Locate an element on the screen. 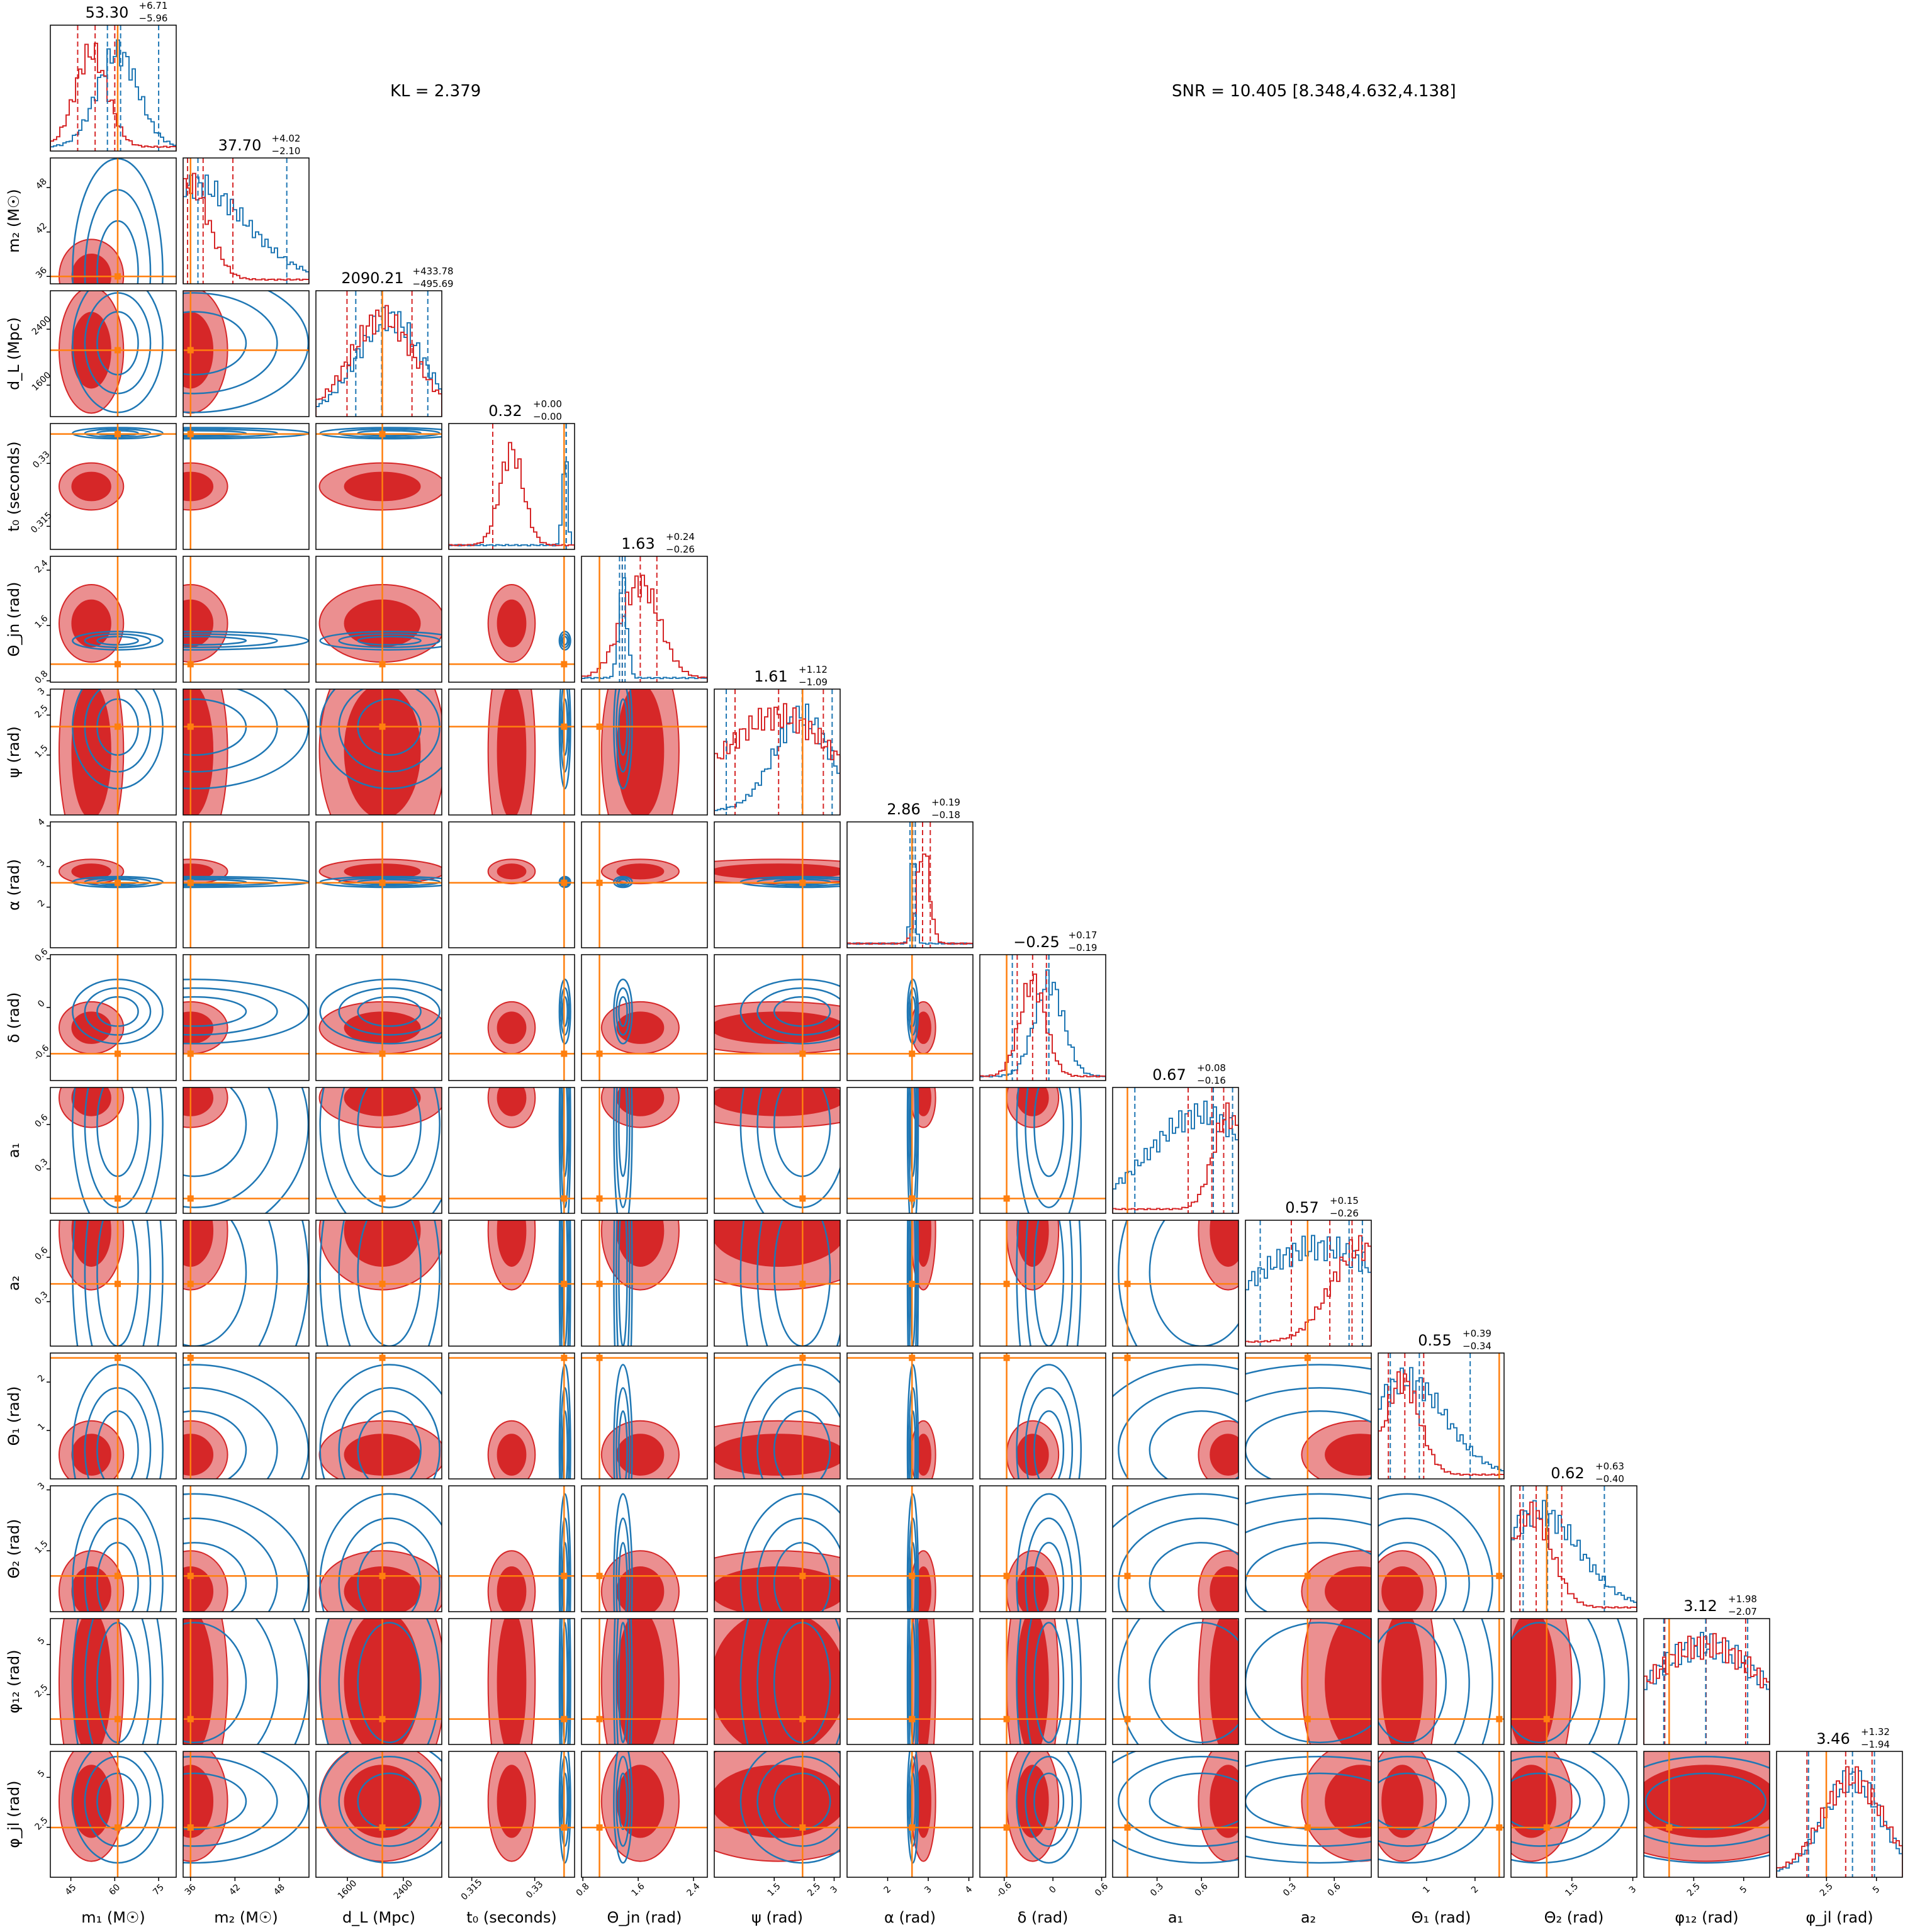 Image resolution: width=1932 pixels, height=1932 pixels. title-plus-dL: +433.78 is located at coordinates (433, 271).